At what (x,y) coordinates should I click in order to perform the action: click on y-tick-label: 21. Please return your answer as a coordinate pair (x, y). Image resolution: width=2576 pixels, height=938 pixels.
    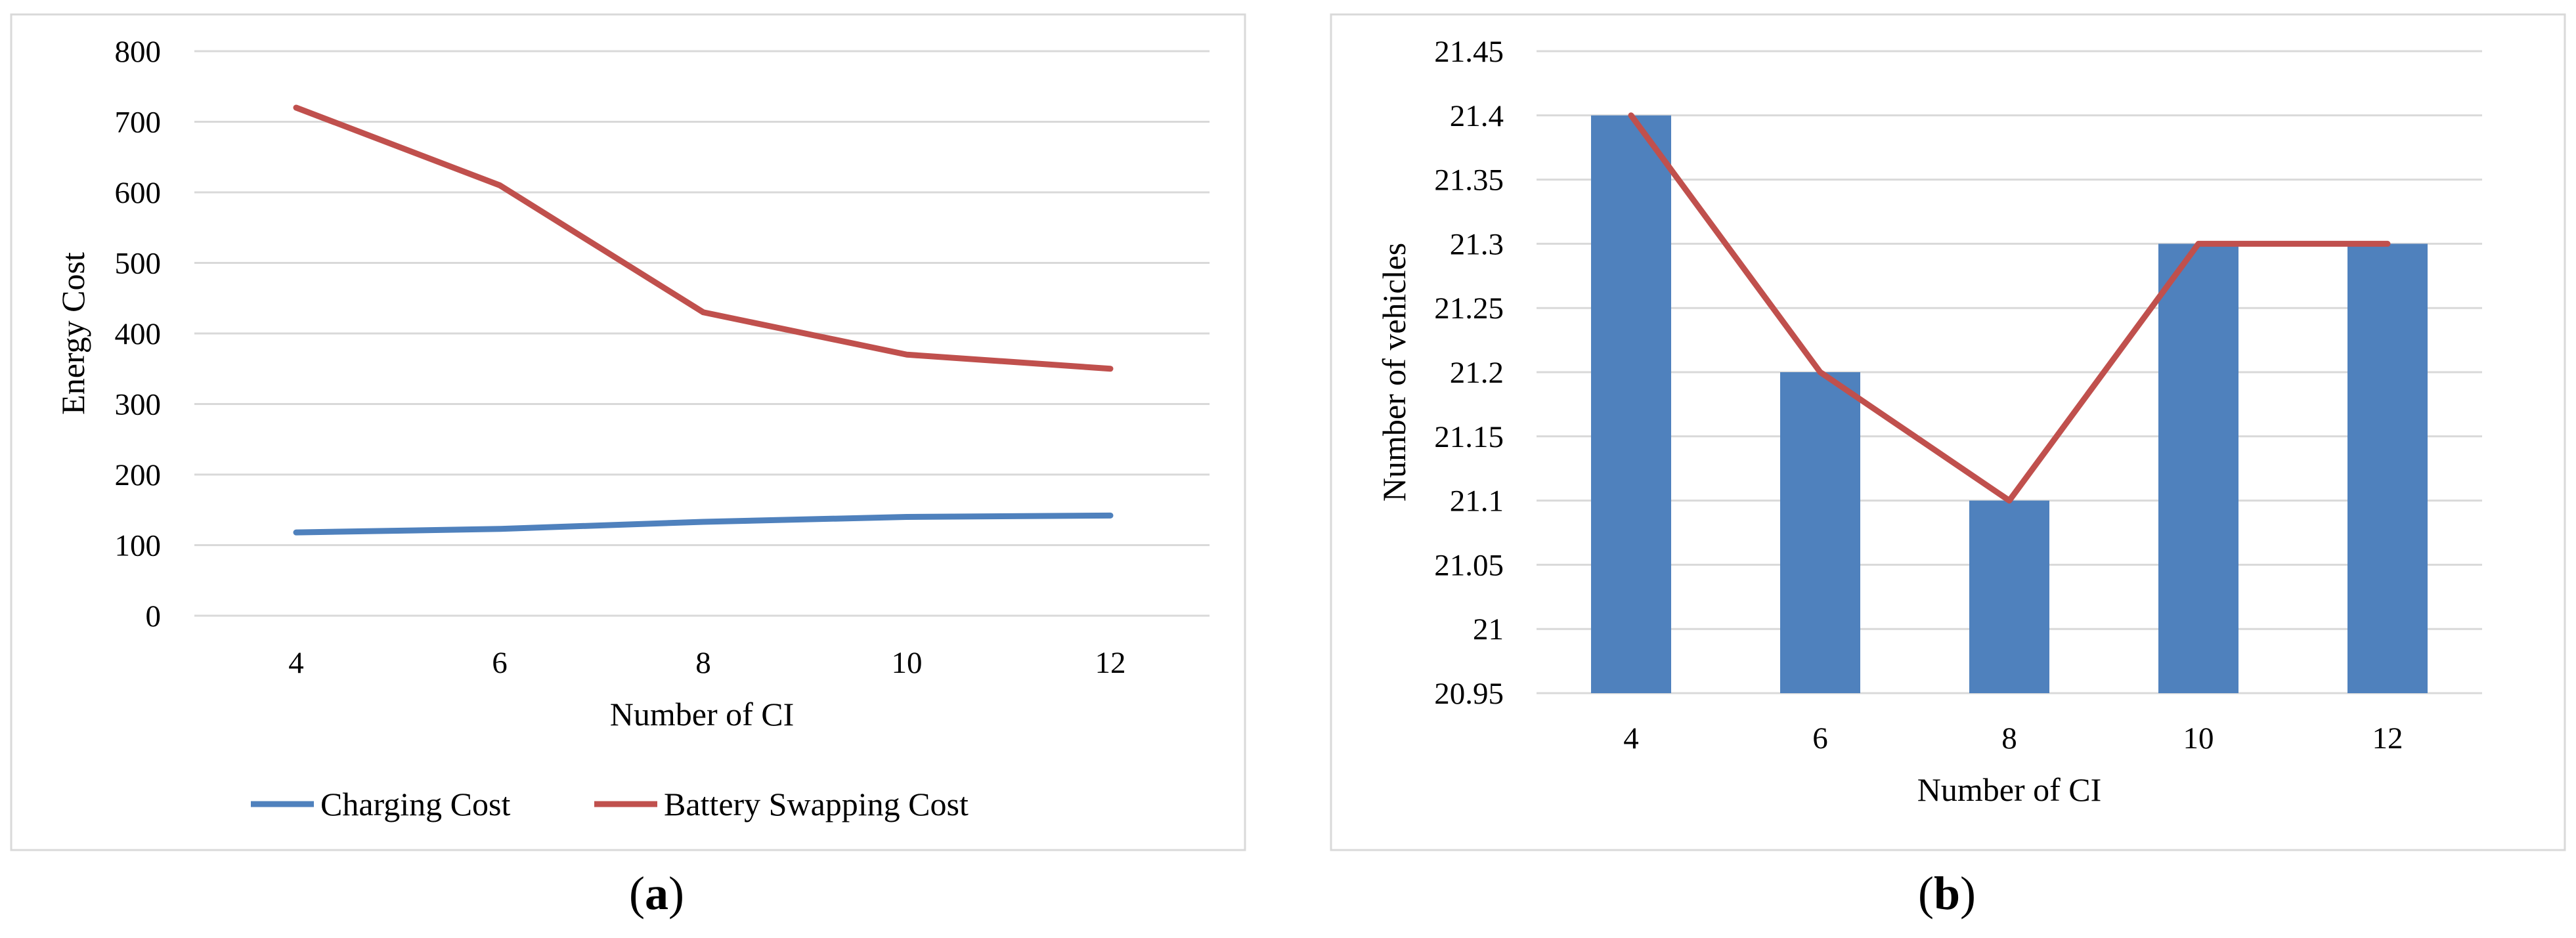
    Looking at the image, I should click on (1488, 629).